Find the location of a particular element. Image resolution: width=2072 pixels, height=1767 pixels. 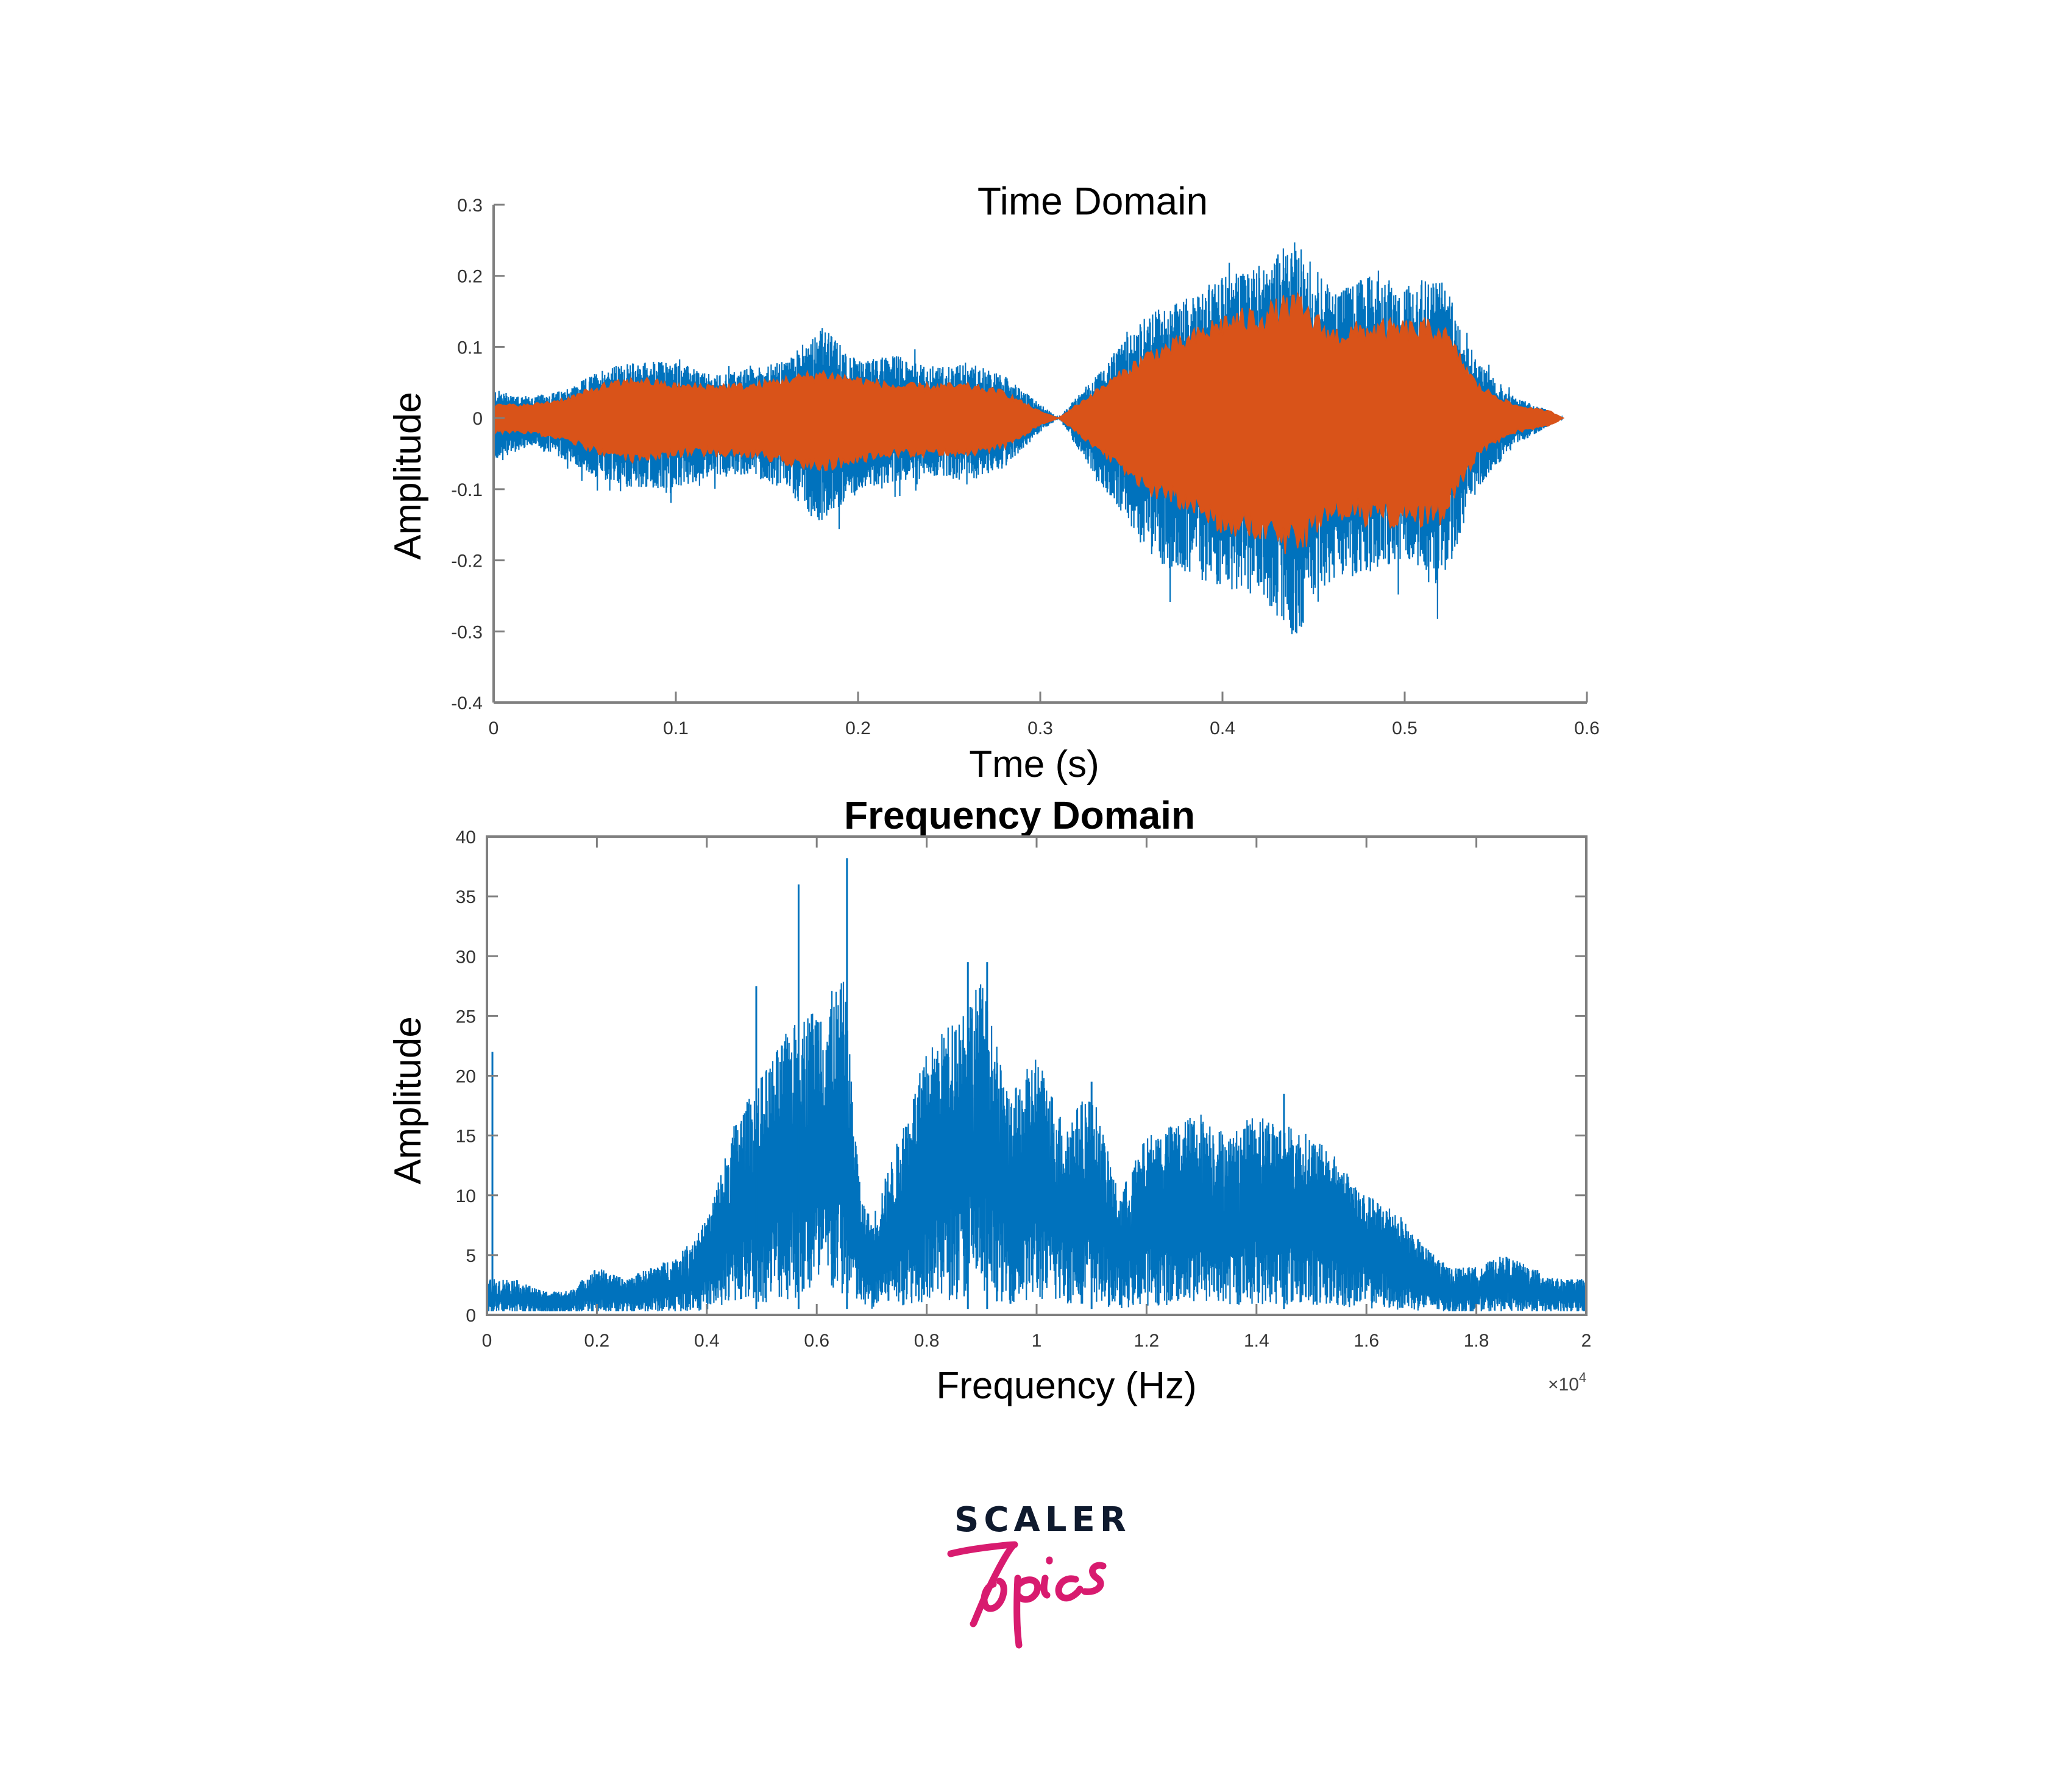

logo-topics-script is located at coordinates (1027, 1595).